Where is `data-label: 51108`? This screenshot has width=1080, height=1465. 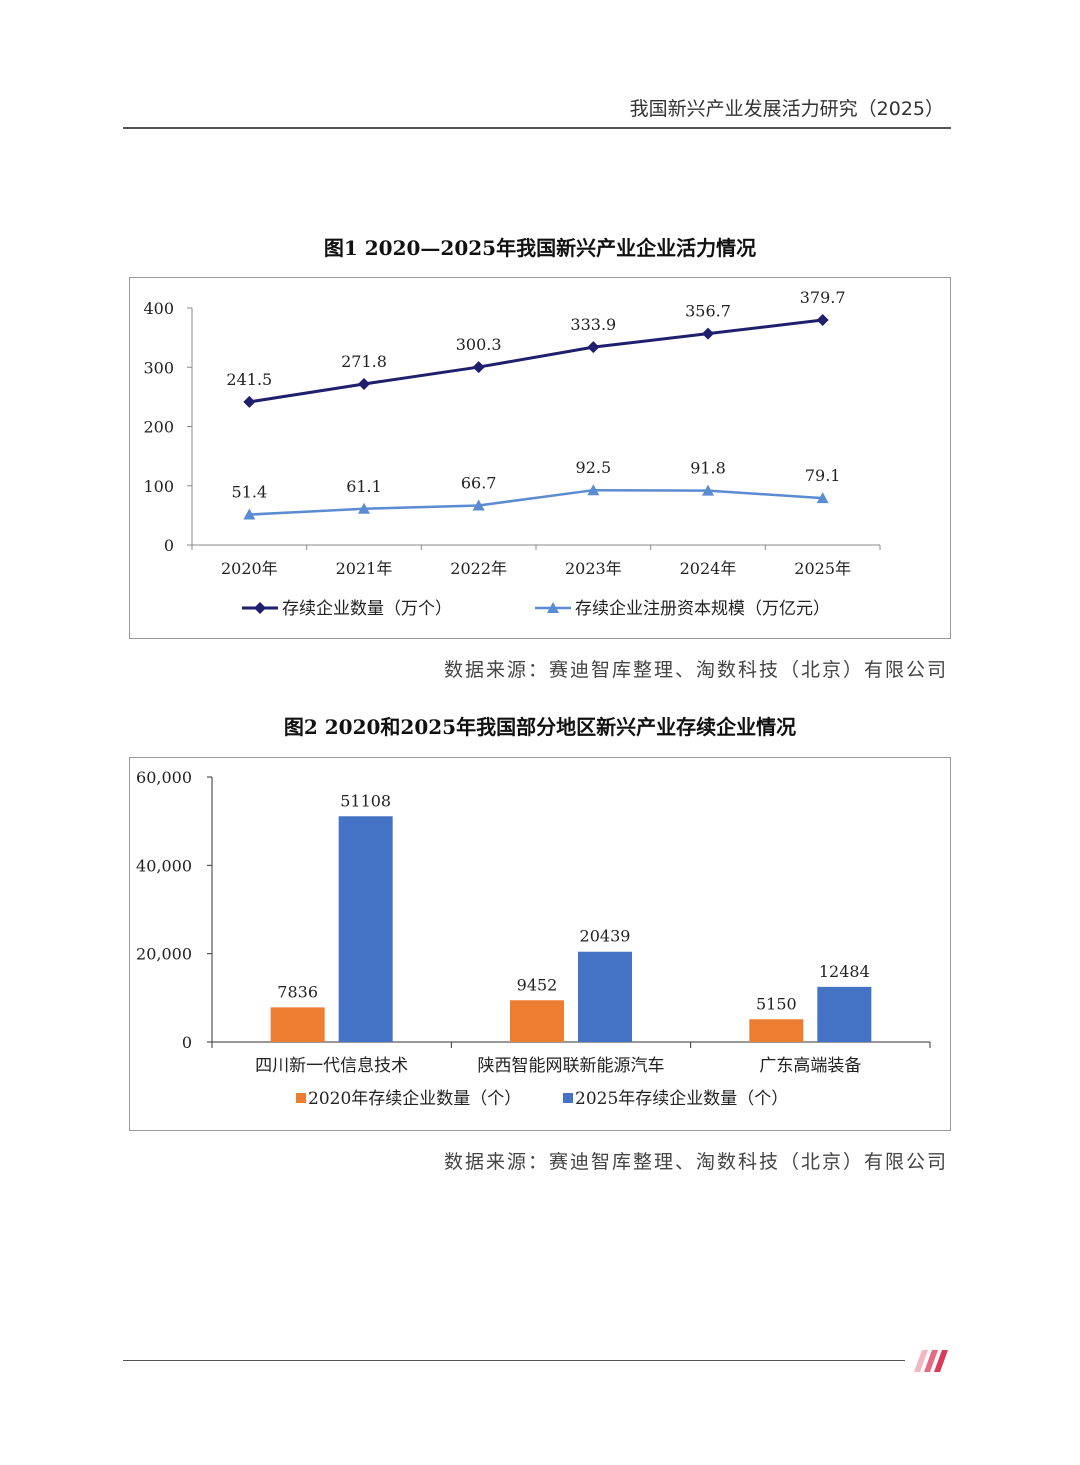
data-label: 51108 is located at coordinates (365, 800).